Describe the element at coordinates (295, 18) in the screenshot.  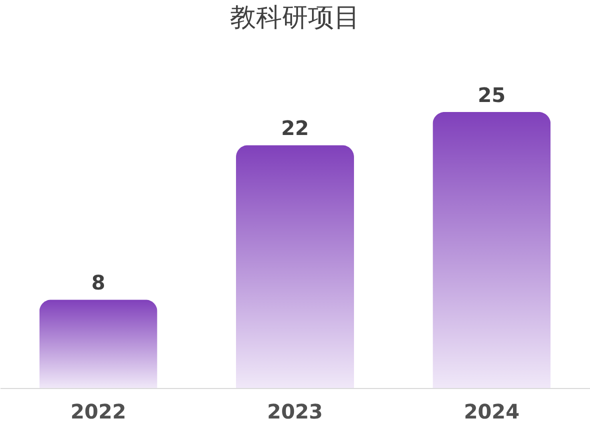
I see `chart-title: 教科研项目` at that location.